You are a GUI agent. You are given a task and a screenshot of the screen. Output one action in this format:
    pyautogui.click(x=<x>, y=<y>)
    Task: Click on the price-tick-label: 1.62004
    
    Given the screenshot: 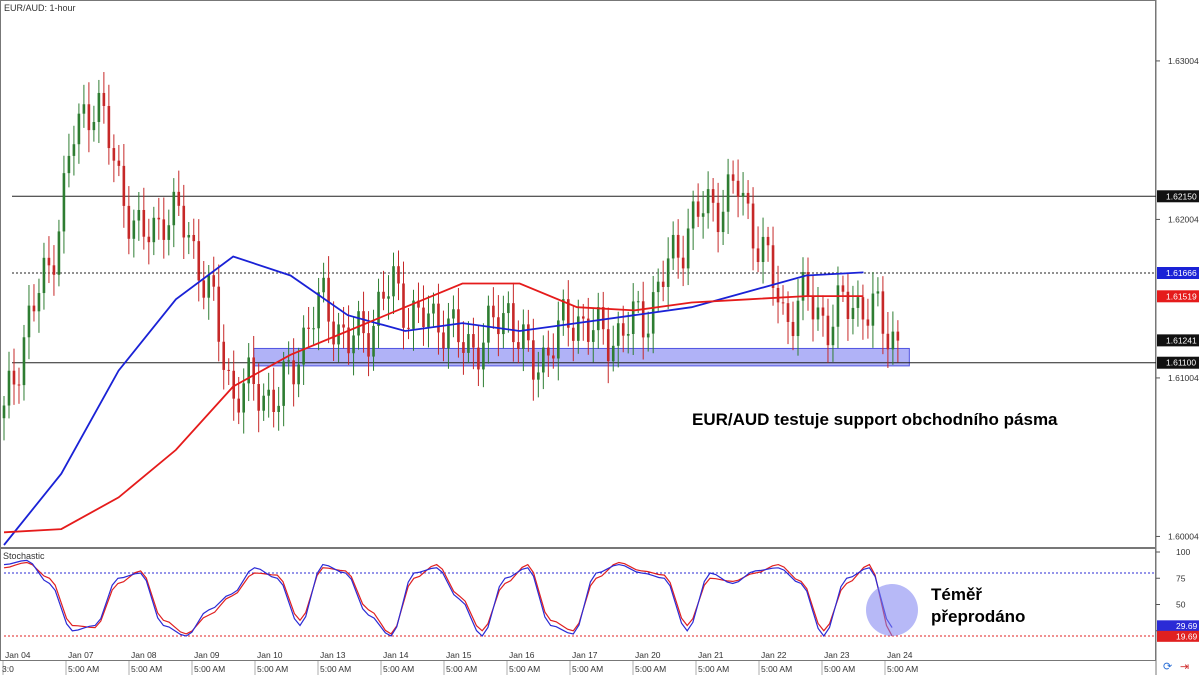 What is the action you would take?
    pyautogui.click(x=1183, y=219)
    